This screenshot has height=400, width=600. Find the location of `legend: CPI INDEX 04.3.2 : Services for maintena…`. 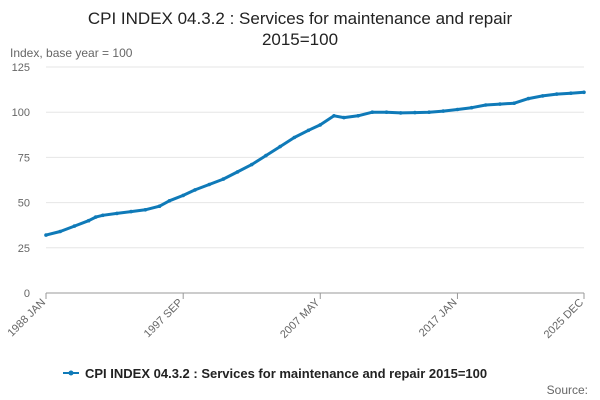

legend: CPI INDEX 04.3.2 : Services for maintena… is located at coordinates (275, 373).